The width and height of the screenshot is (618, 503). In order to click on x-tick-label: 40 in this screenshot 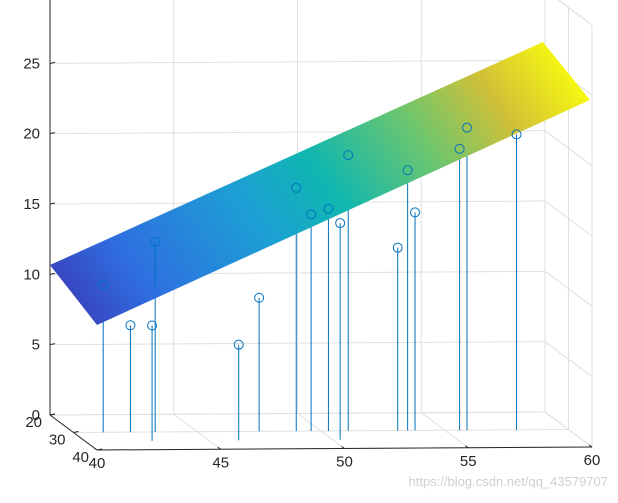, I will do `click(97, 463)`.